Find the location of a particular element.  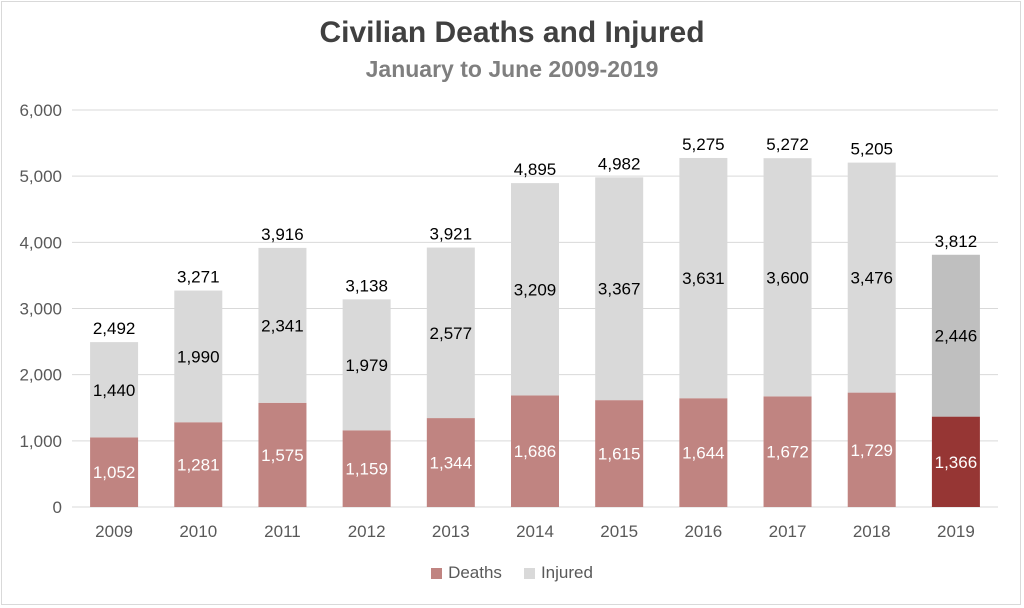

legend-label-injured: Injured is located at coordinates (566, 572).